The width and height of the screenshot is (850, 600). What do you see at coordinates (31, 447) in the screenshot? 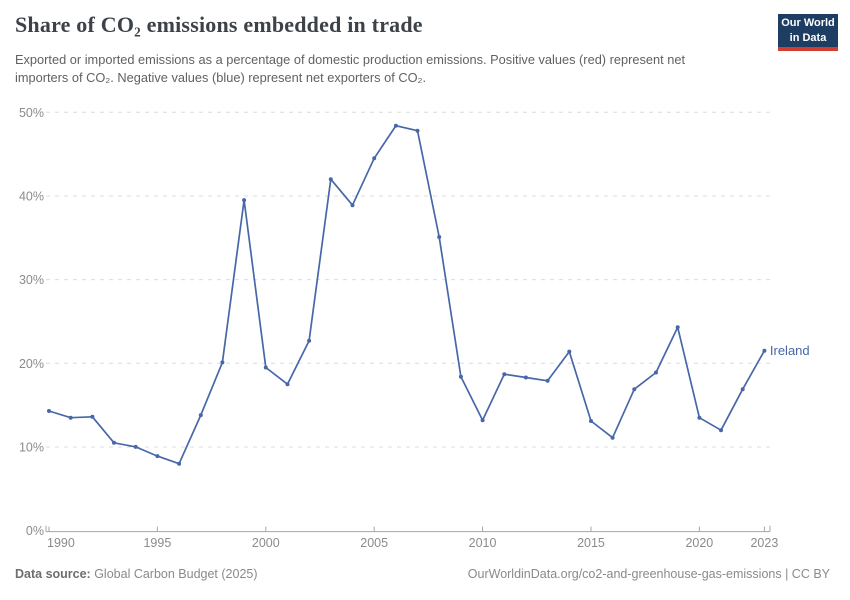
I see `y-tick-label: 10%` at bounding box center [31, 447].